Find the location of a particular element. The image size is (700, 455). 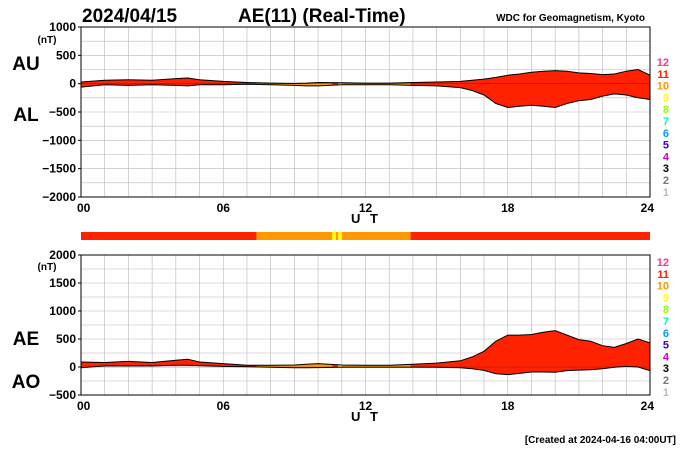

au-al-y-ticks: 1000 500 0 −500 −1000 −1500 −2000 is located at coordinates (61, 112).